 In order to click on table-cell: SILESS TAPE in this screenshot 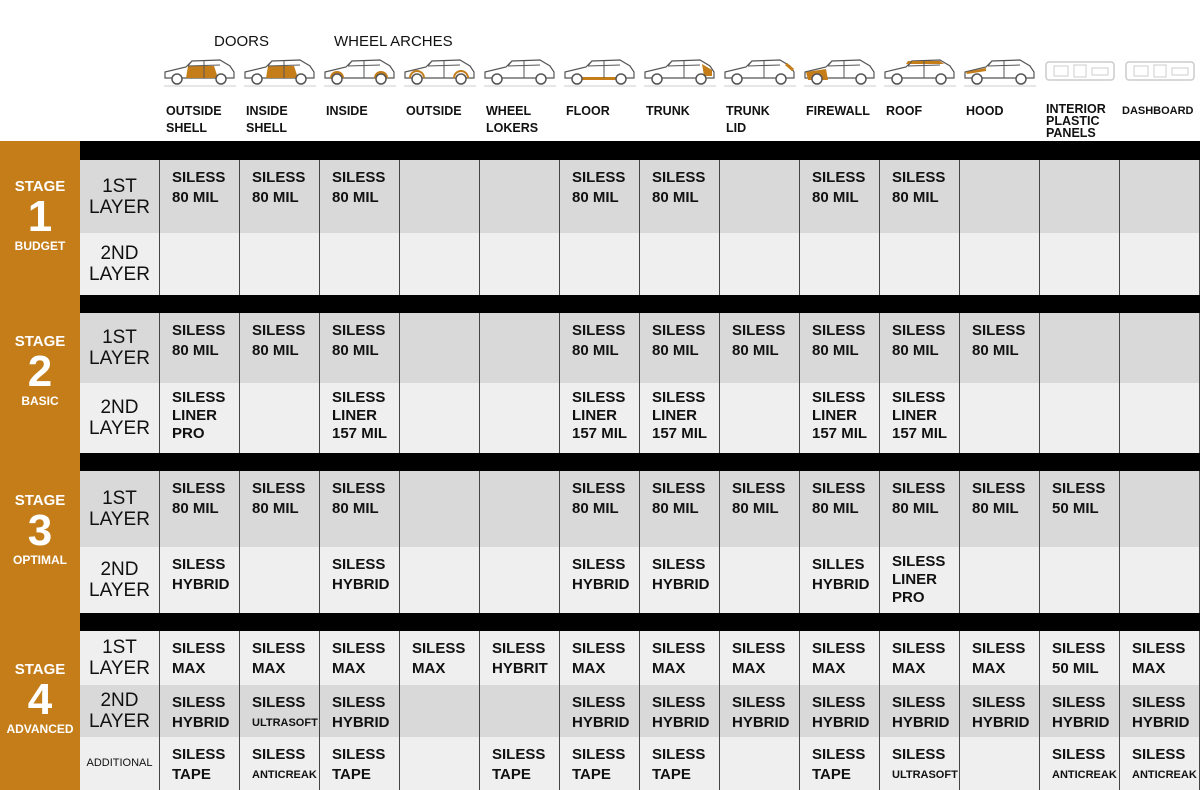, I will do `click(600, 763)`.